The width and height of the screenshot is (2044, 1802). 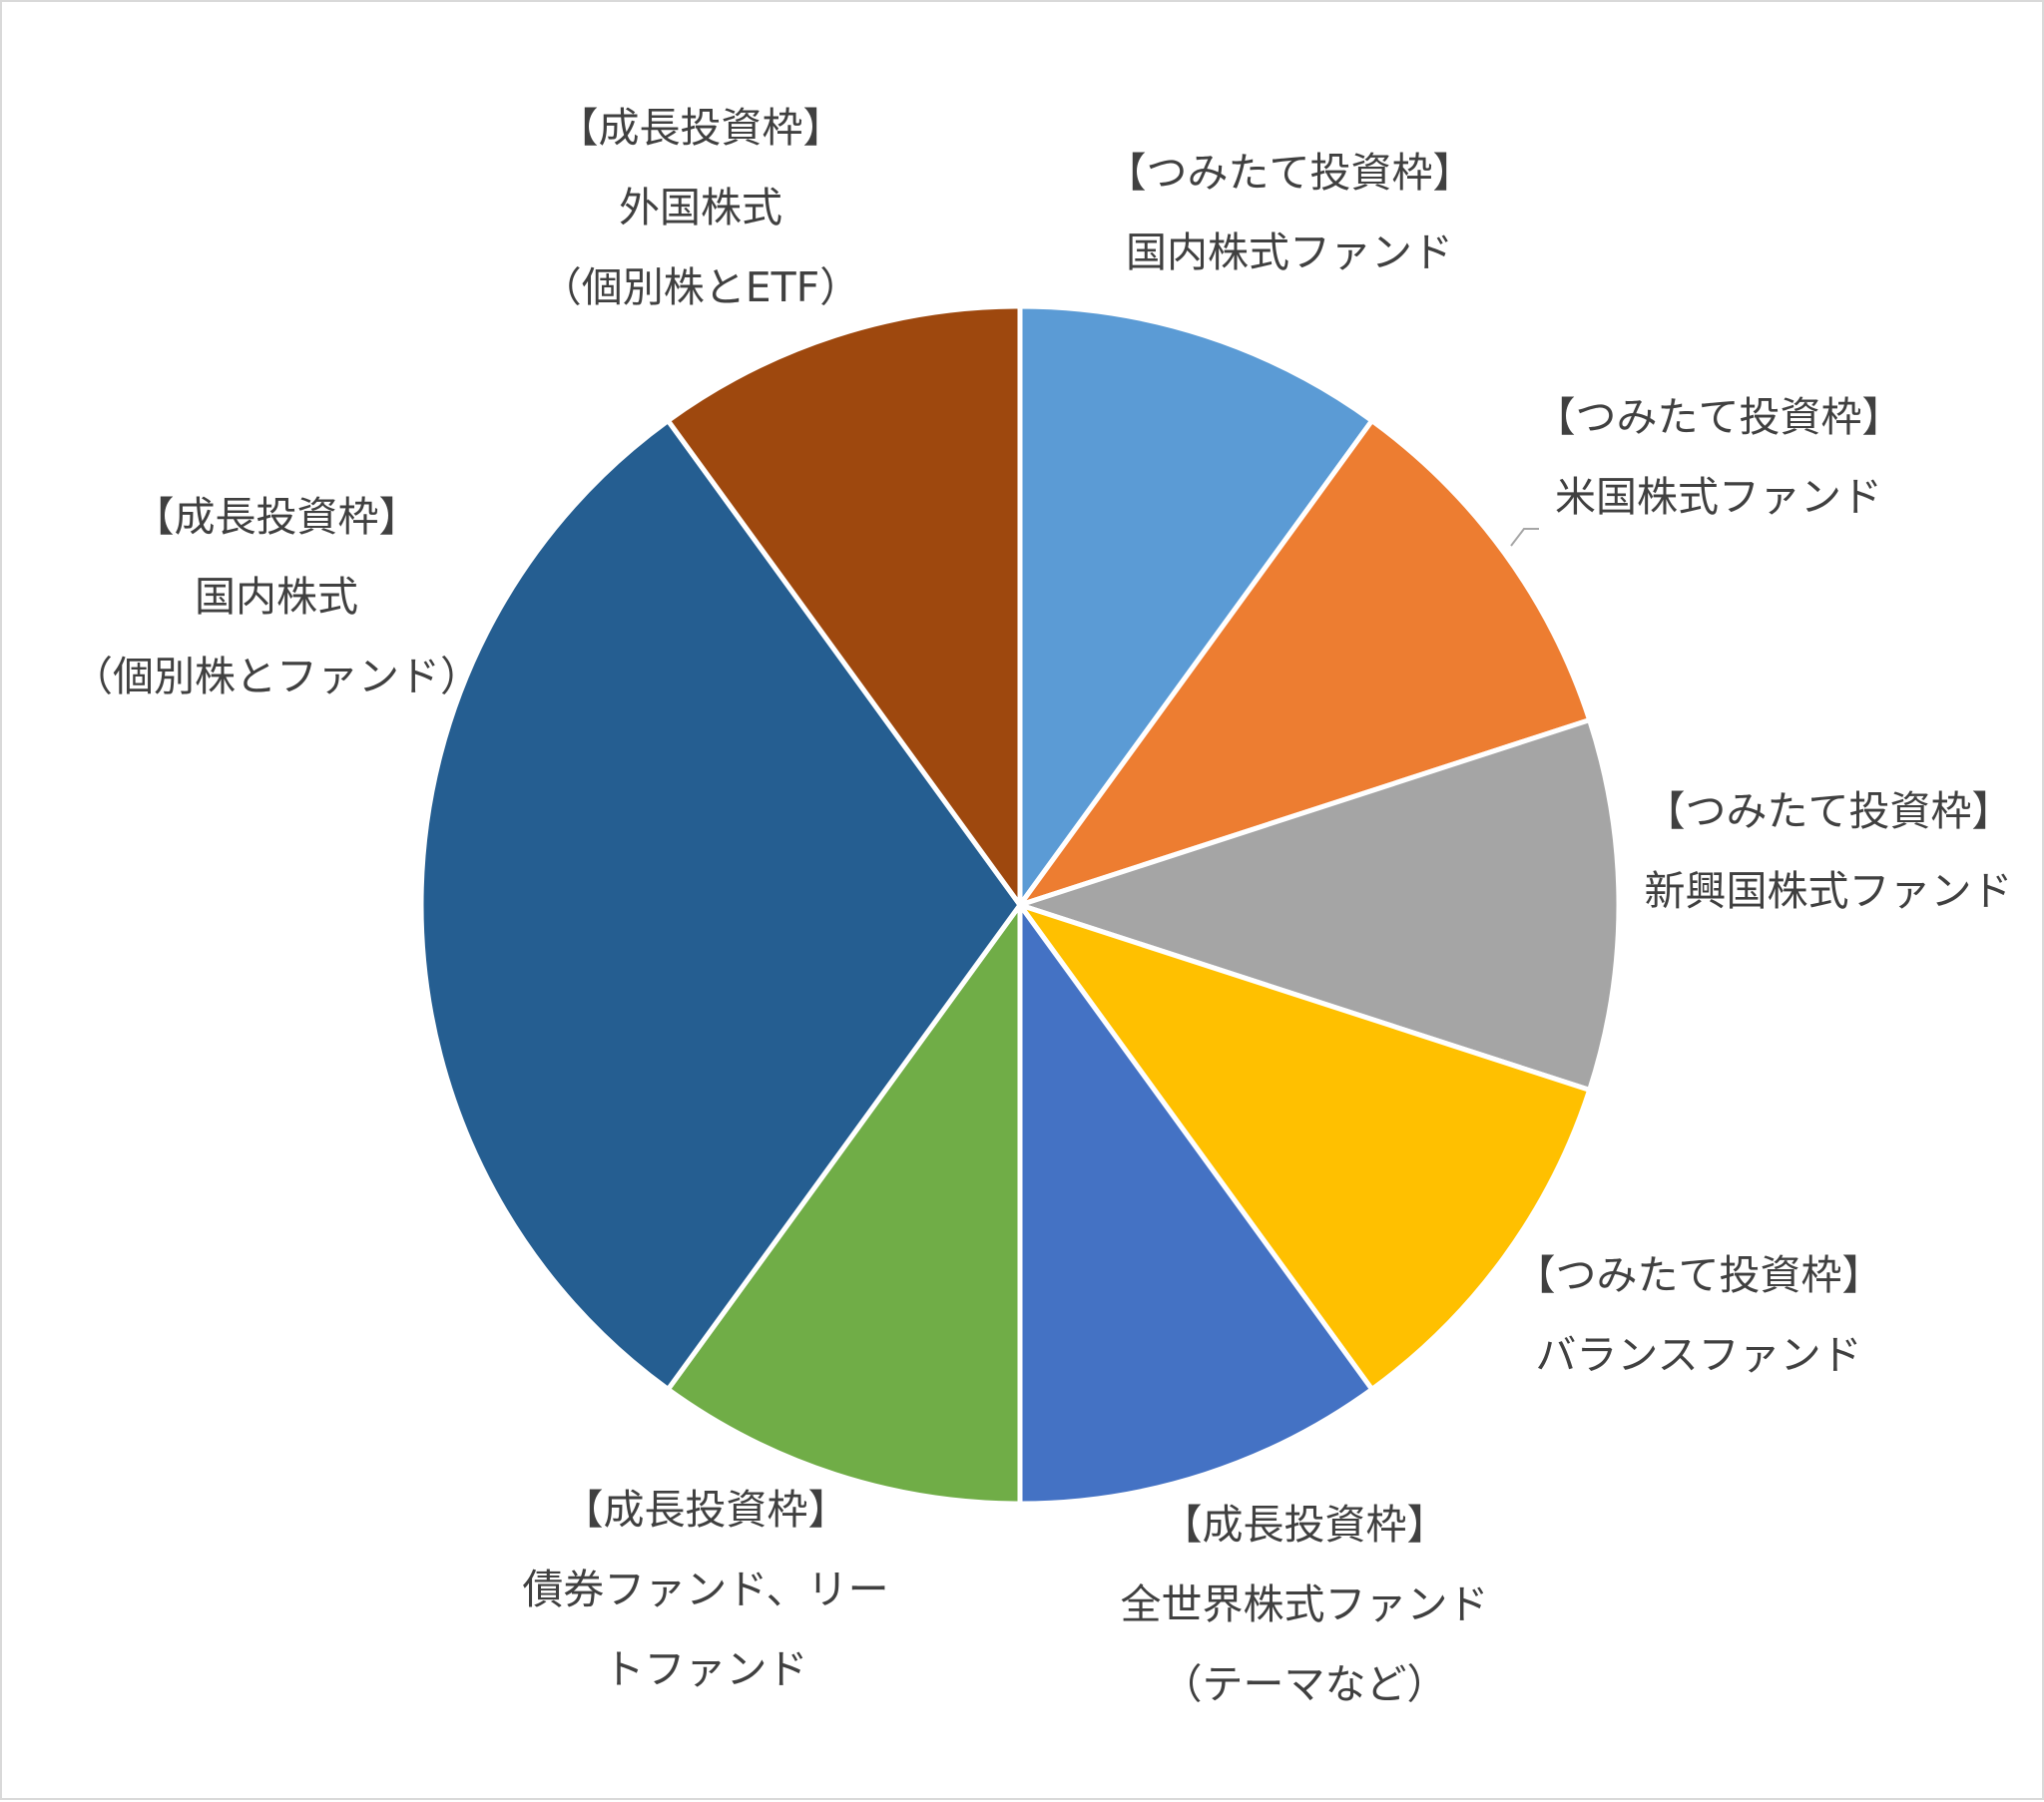 I want to click on slice-label-line: 国内株式, so click(x=276, y=597).